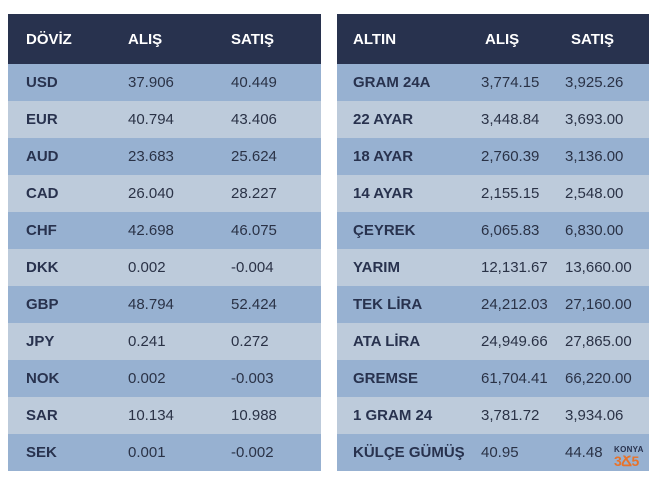 Image resolution: width=658 pixels, height=480 pixels. I want to click on table-row: AUD 23.683 25.624, so click(164, 156).